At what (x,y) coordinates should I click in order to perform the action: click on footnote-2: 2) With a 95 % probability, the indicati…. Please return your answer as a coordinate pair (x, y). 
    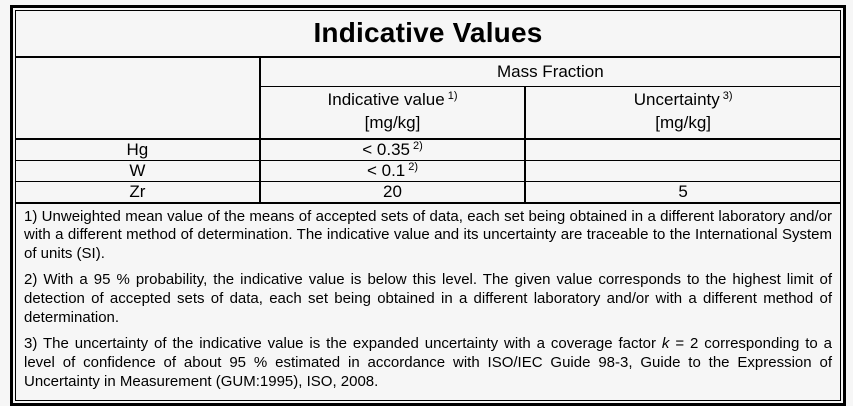
    Looking at the image, I should click on (428, 298).